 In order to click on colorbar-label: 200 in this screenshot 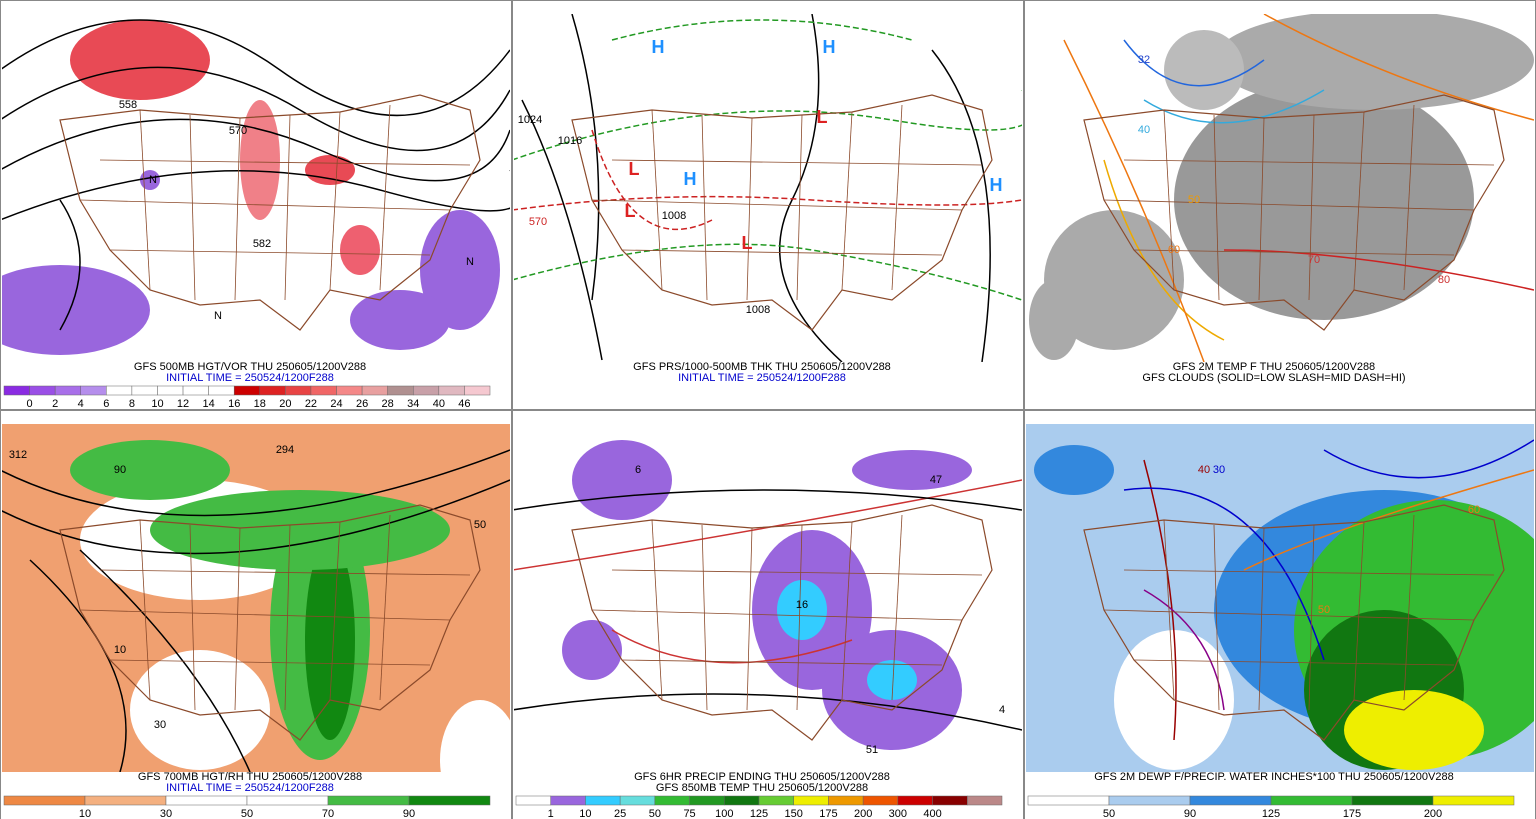, I will do `click(863, 813)`.